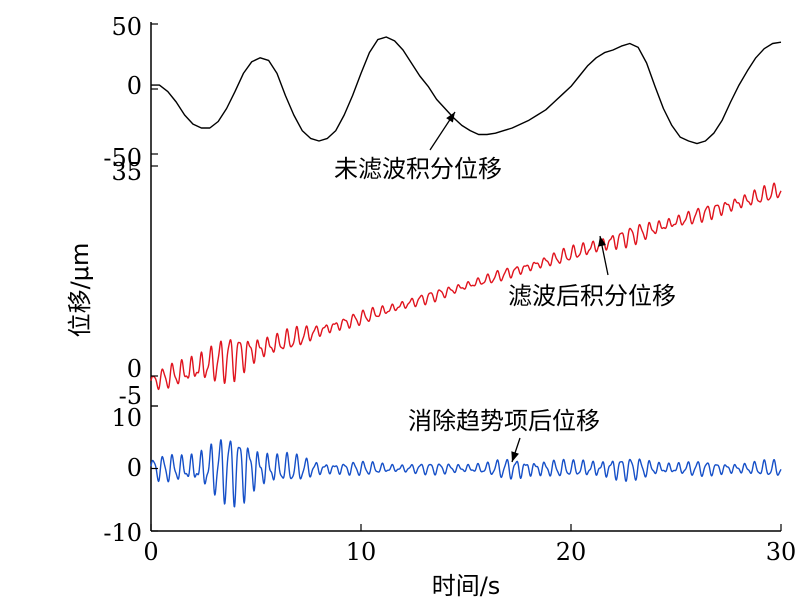 The width and height of the screenshot is (811, 611). Describe the element at coordinates (126, 172) in the screenshot. I see `y-tick-label-mid-35: 35` at that location.